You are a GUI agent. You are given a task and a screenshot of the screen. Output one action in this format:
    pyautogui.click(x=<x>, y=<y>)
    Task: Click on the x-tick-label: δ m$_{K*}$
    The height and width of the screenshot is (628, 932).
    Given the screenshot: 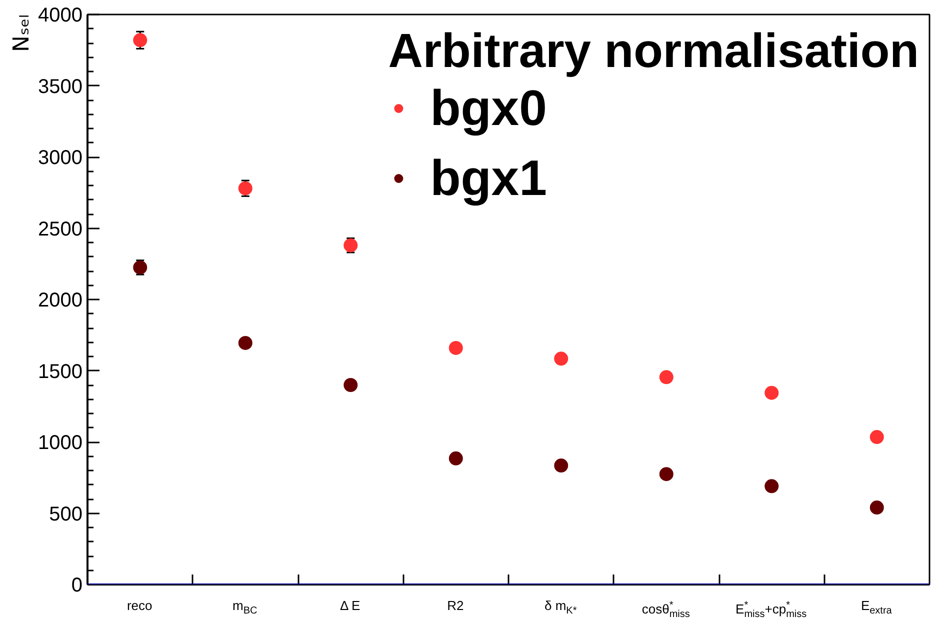 What is the action you would take?
    pyautogui.click(x=560, y=608)
    